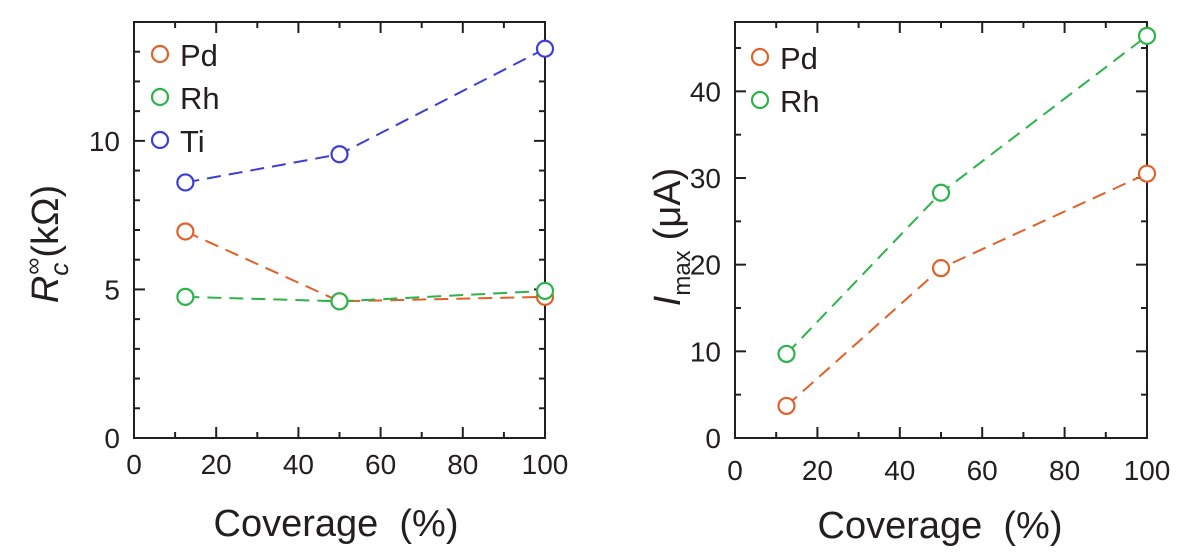 This screenshot has height=552, width=1180. I want to click on rc-x-tick-label: 80, so click(462, 464).